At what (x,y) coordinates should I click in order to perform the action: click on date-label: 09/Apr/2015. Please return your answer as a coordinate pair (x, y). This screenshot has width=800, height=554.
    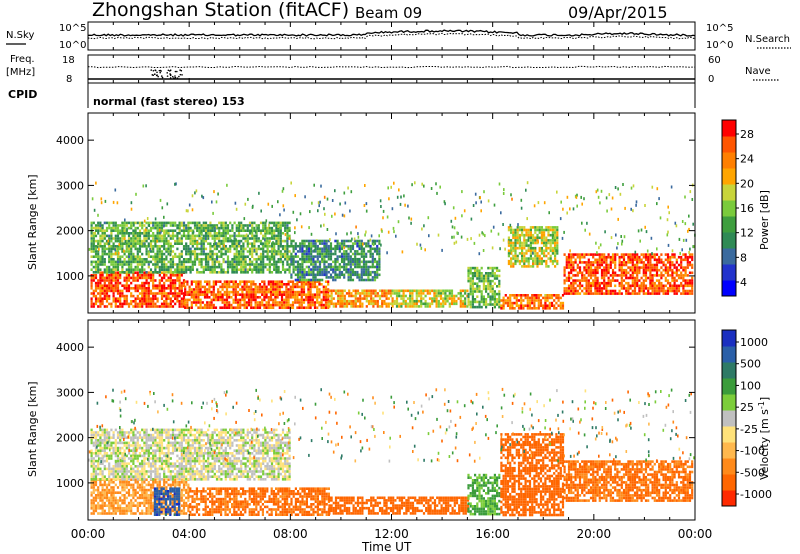
    Looking at the image, I should click on (618, 12).